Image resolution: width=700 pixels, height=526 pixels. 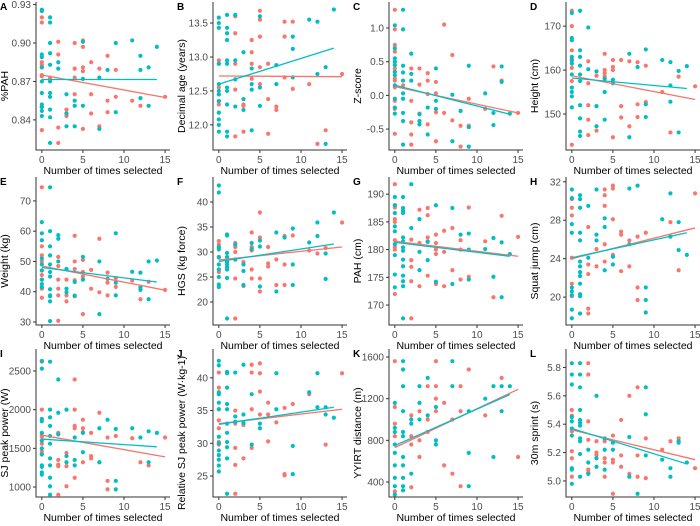 I want to click on y-tick-label: 35, so click(x=203, y=228).